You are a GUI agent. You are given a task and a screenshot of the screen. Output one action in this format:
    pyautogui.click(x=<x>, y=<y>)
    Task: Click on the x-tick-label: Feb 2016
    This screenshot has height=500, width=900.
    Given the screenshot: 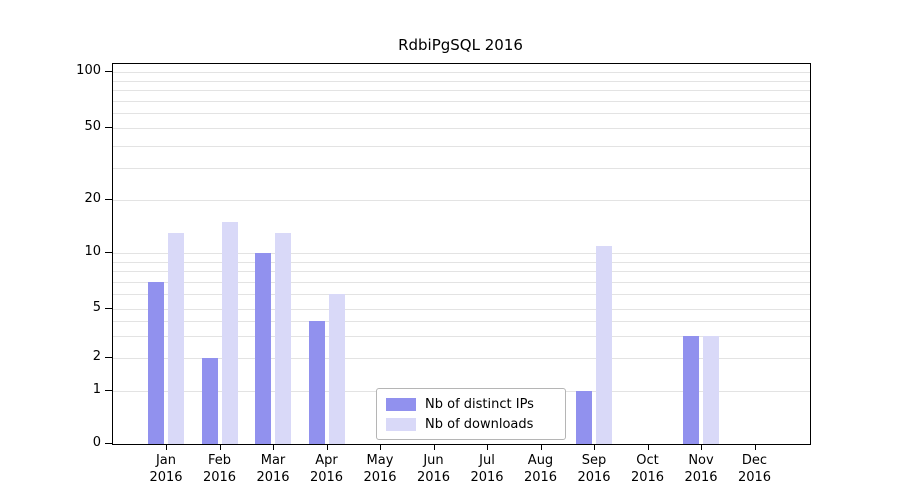 What is the action you would take?
    pyautogui.click(x=219, y=469)
    